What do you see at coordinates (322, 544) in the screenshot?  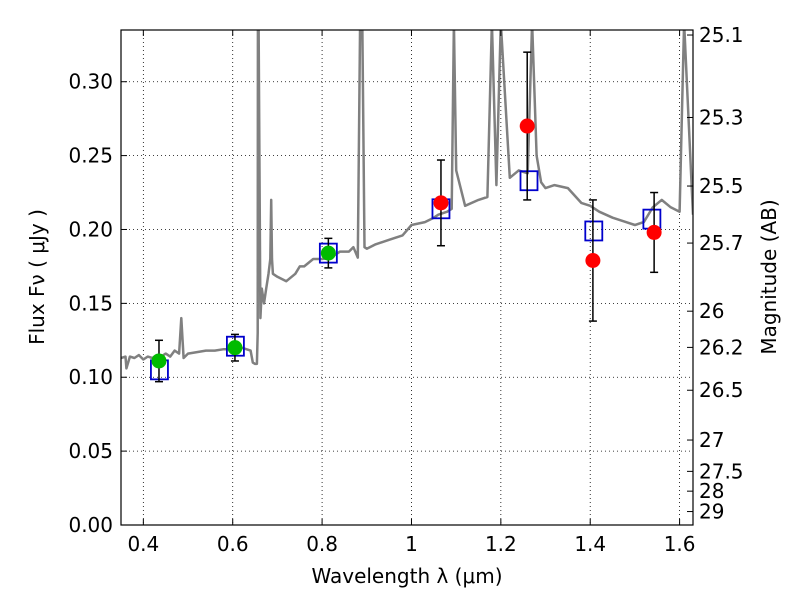 I see `x-tick-label: 0.8` at bounding box center [322, 544].